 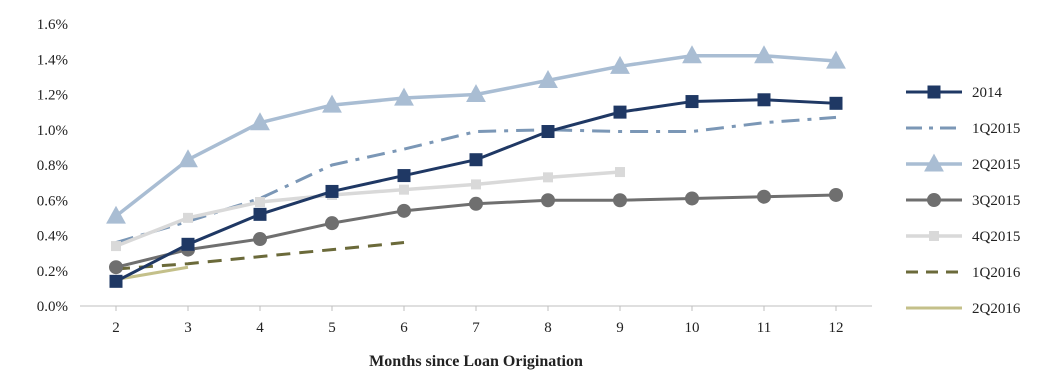 I want to click on series-1Q2016, so click(x=260, y=256).